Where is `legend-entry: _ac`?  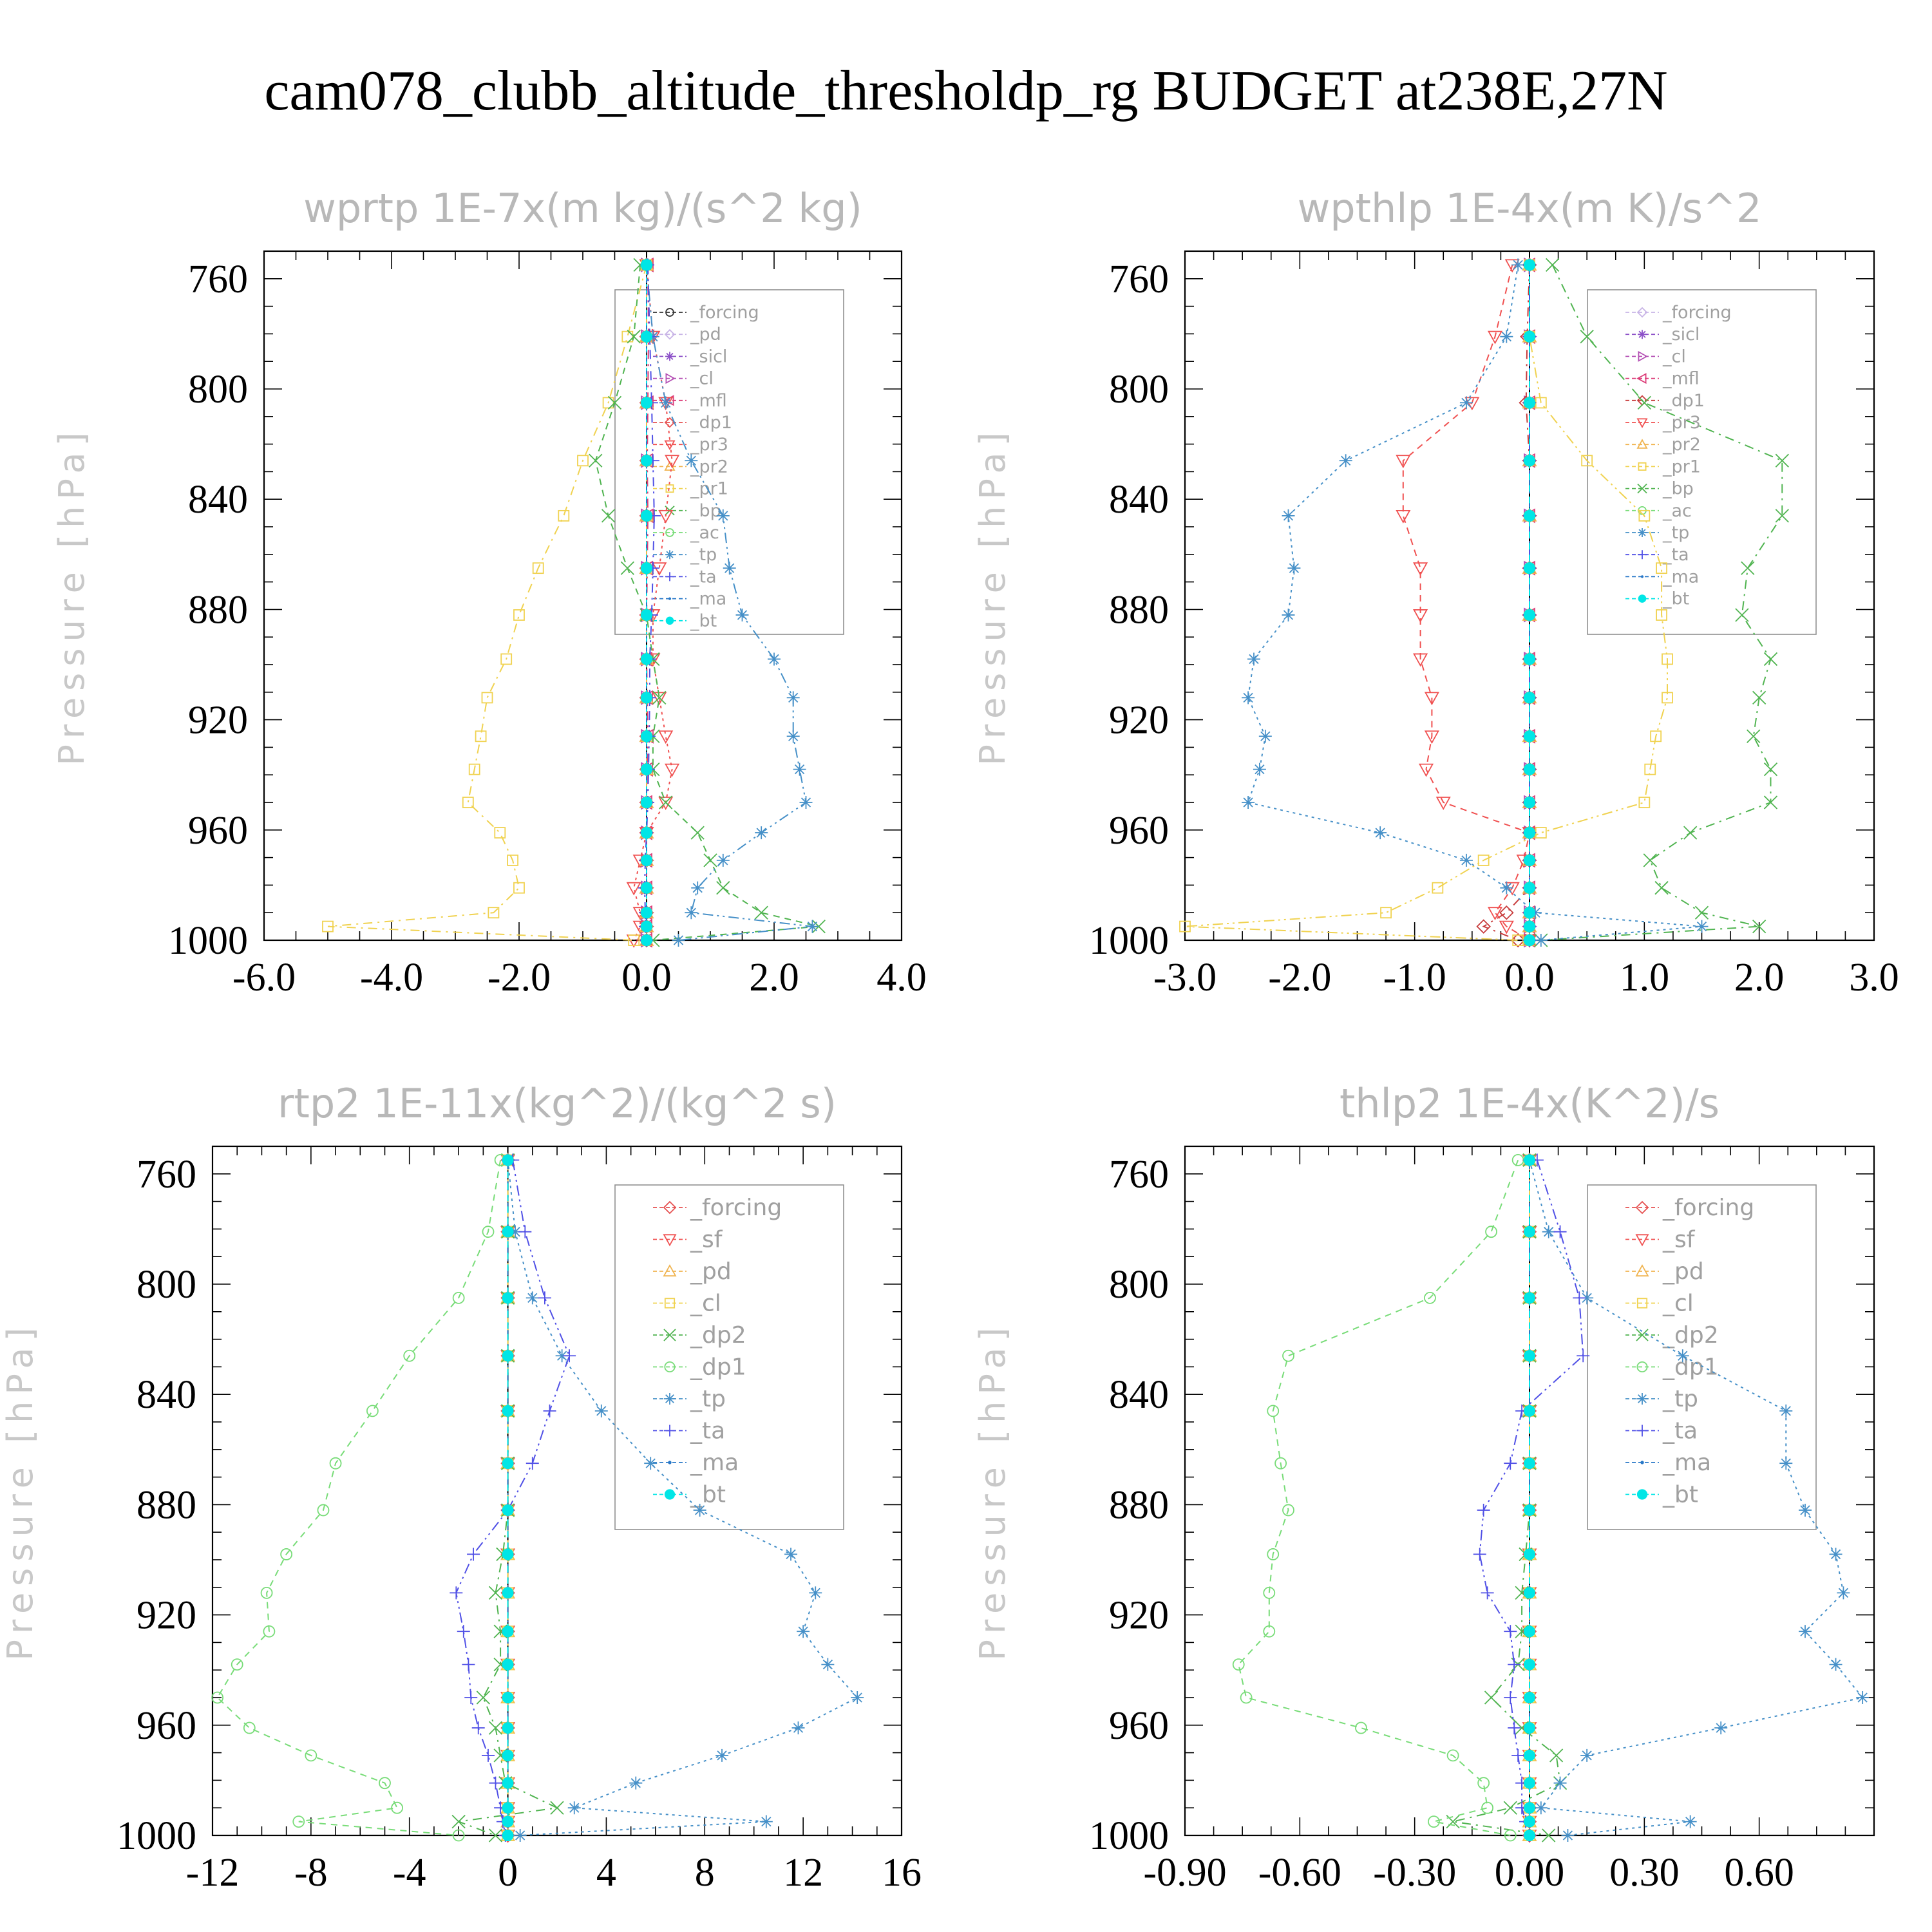
legend-entry: _ac is located at coordinates (686, 533).